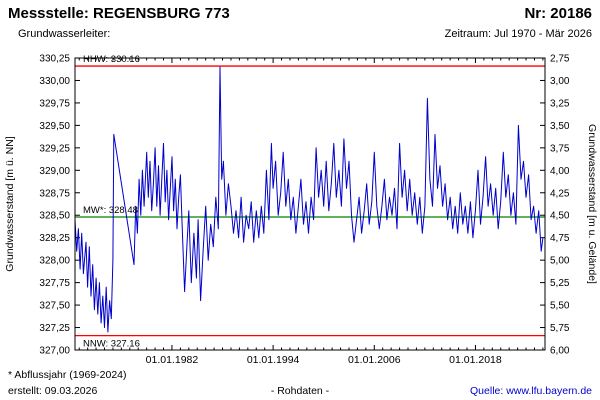 This screenshot has height=400, width=600. What do you see at coordinates (54, 103) in the screenshot?
I see `y-tick-label-left: 329,75` at bounding box center [54, 103].